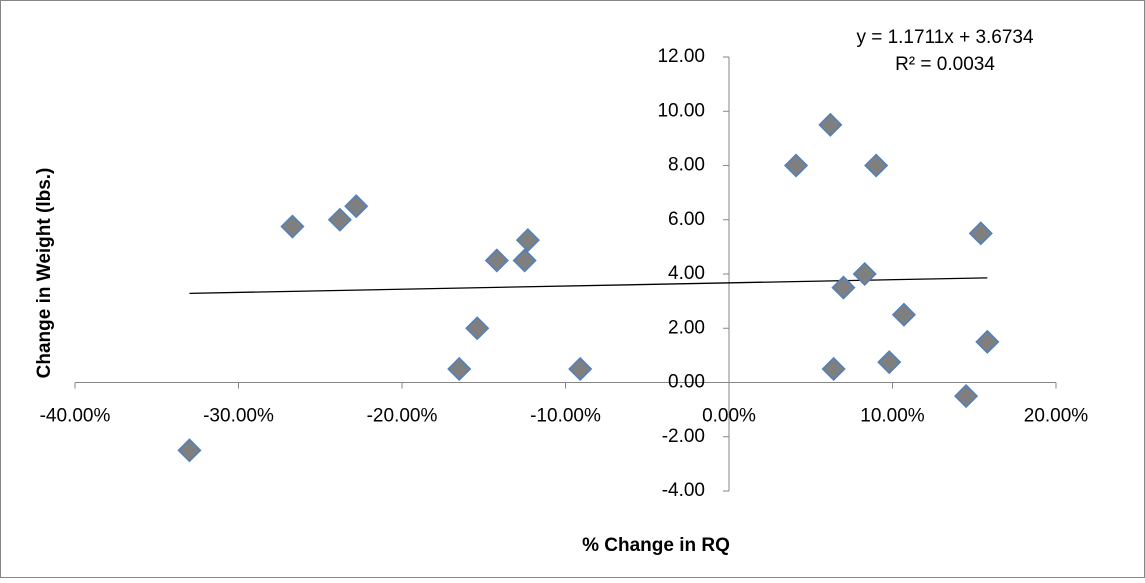 The height and width of the screenshot is (583, 1145). Describe the element at coordinates (729, 416) in the screenshot. I see `x-tick-label: 0.00%` at that location.